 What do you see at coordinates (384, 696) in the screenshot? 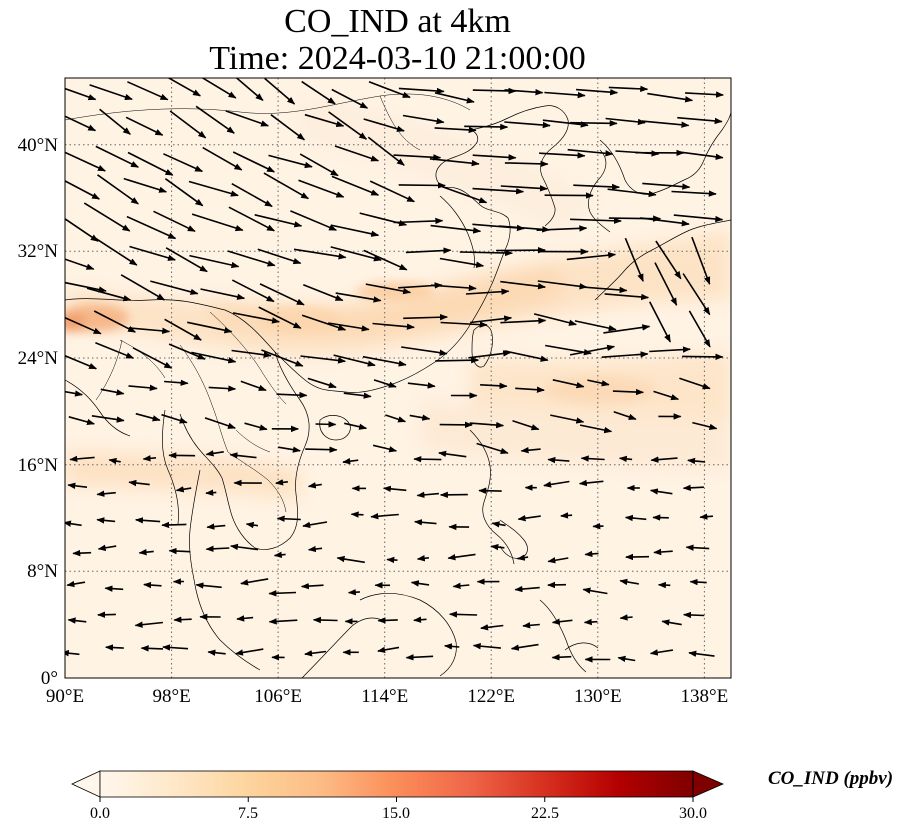
I see `lon-tick-label: 114°E` at bounding box center [384, 696].